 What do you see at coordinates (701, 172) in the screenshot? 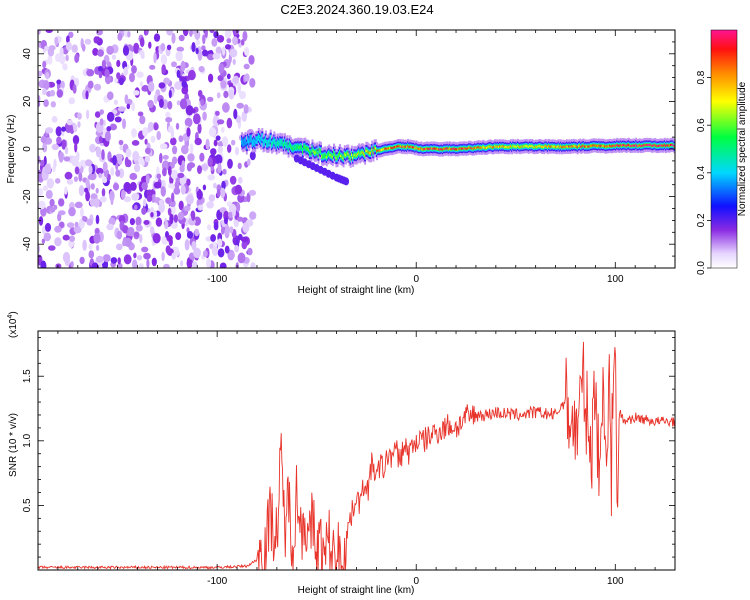
I see `colorbar-tick-label: 0.4` at bounding box center [701, 172].